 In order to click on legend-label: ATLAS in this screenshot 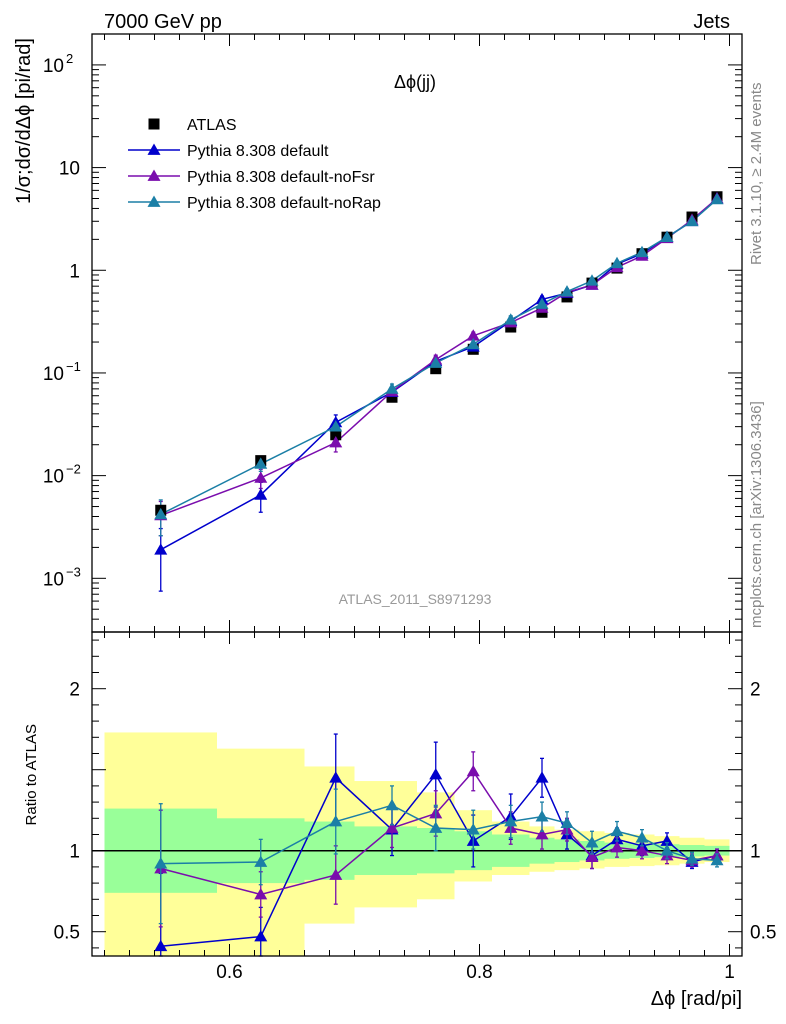, I will do `click(212, 125)`.